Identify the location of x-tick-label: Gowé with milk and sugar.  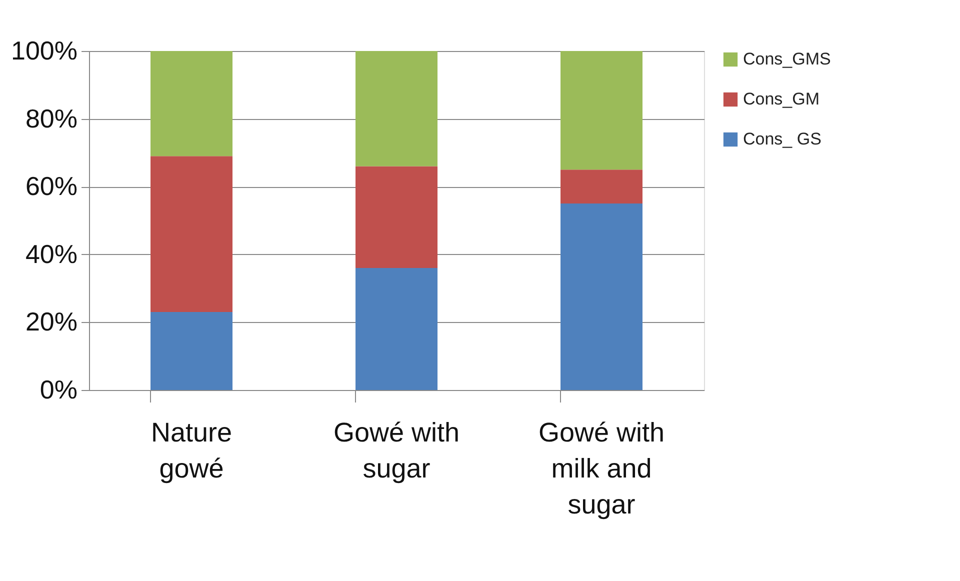
(601, 469).